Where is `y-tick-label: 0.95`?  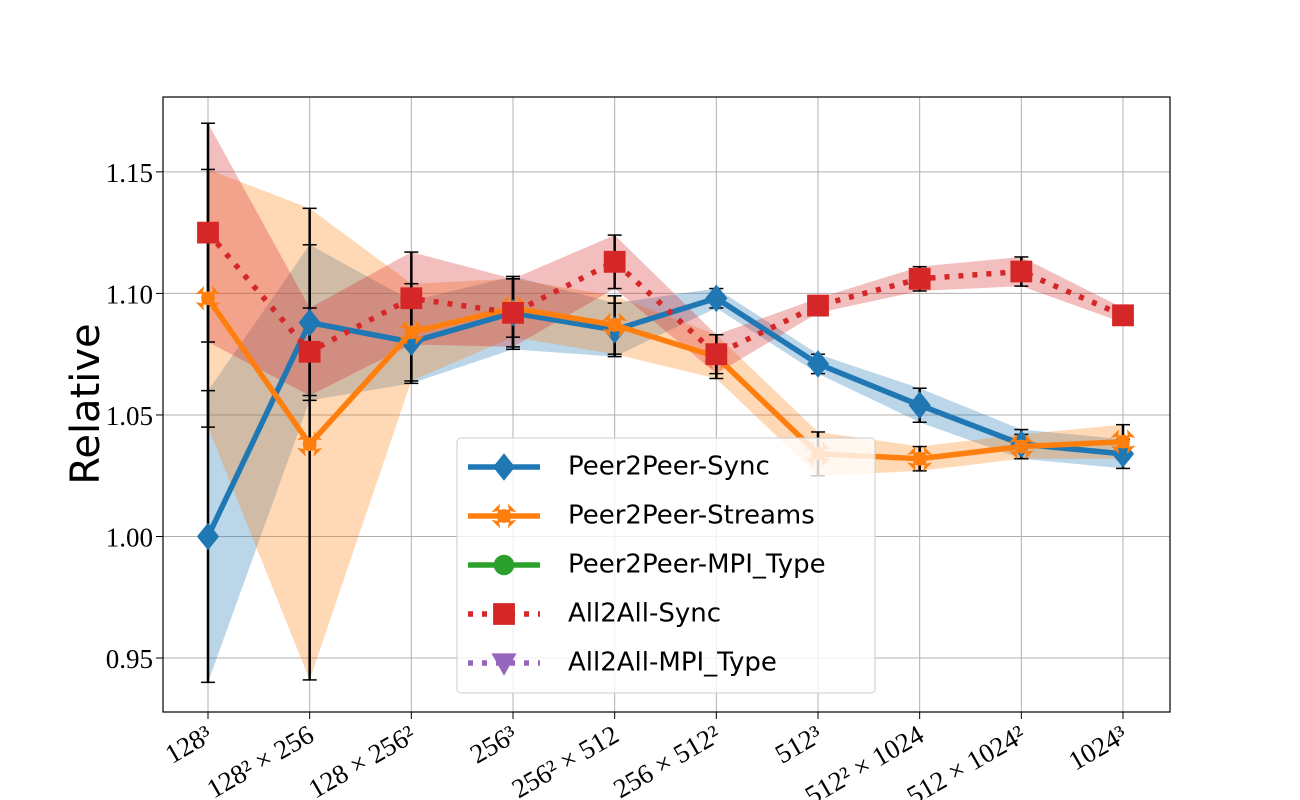 y-tick-label: 0.95 is located at coordinates (129, 659).